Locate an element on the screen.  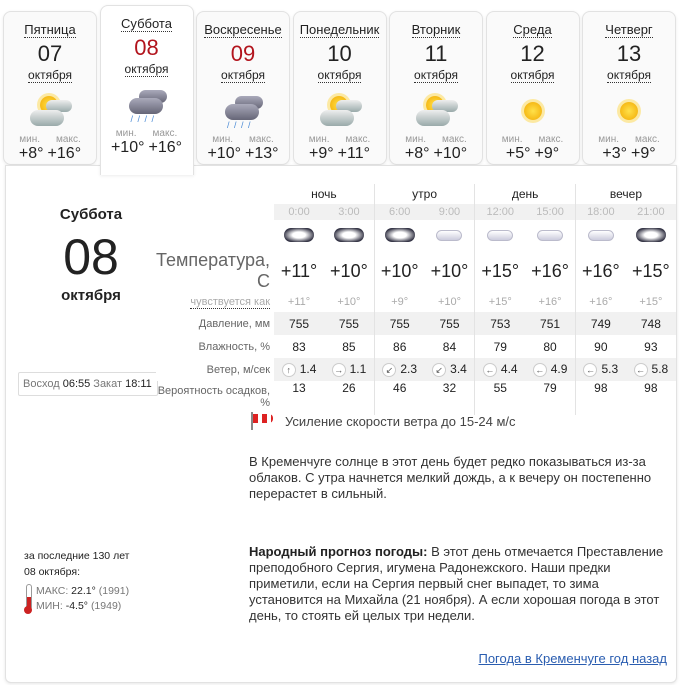
temp-cell: +16° is located at coordinates (550, 270).